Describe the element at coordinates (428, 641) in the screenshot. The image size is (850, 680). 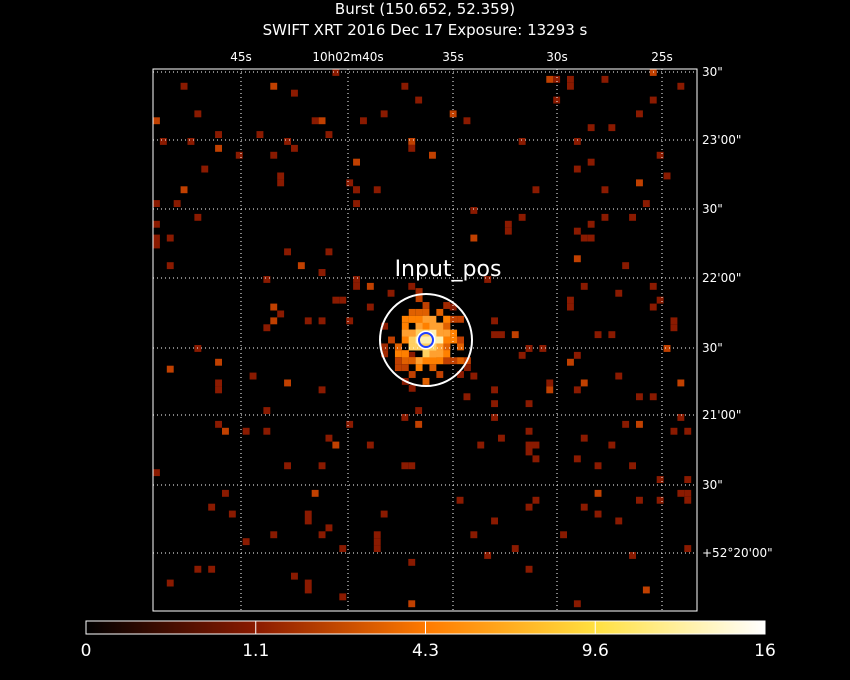
I see `colorbar-ticks: 0 1.1 4.3 9.6 16` at that location.